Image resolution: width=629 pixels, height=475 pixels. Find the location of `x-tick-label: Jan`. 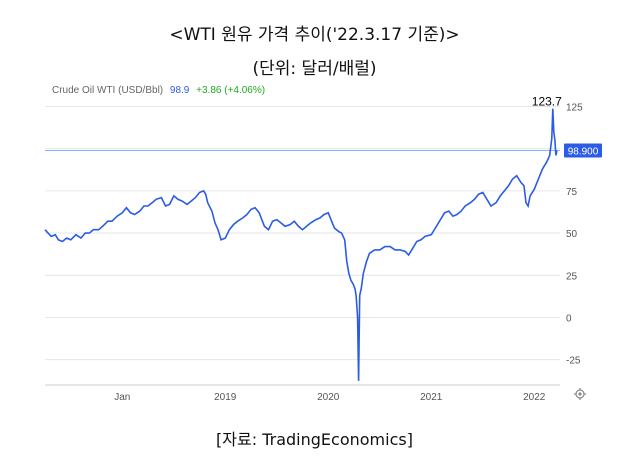

x-tick-label: Jan is located at coordinates (122, 397).